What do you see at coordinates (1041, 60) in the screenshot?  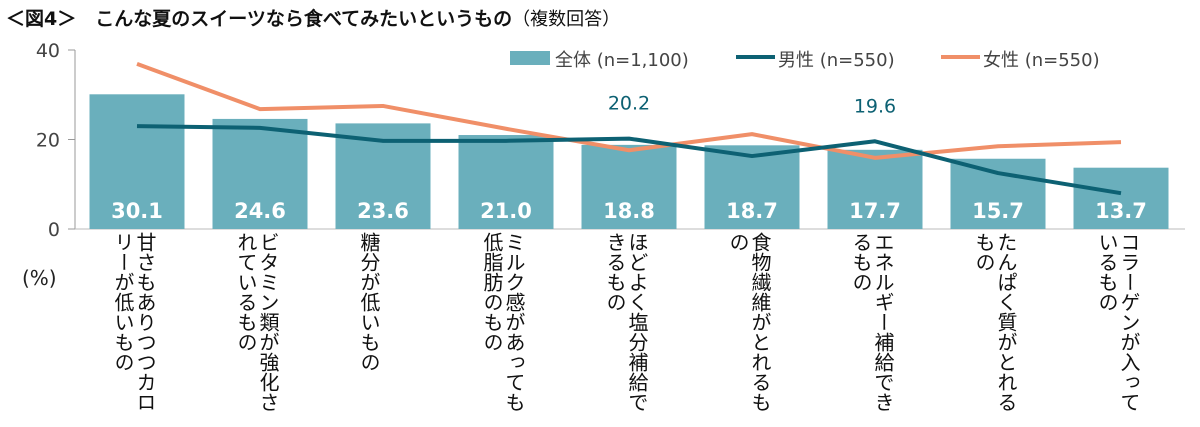 I see `legend-label-female: 女性 (n=550)` at bounding box center [1041, 60].